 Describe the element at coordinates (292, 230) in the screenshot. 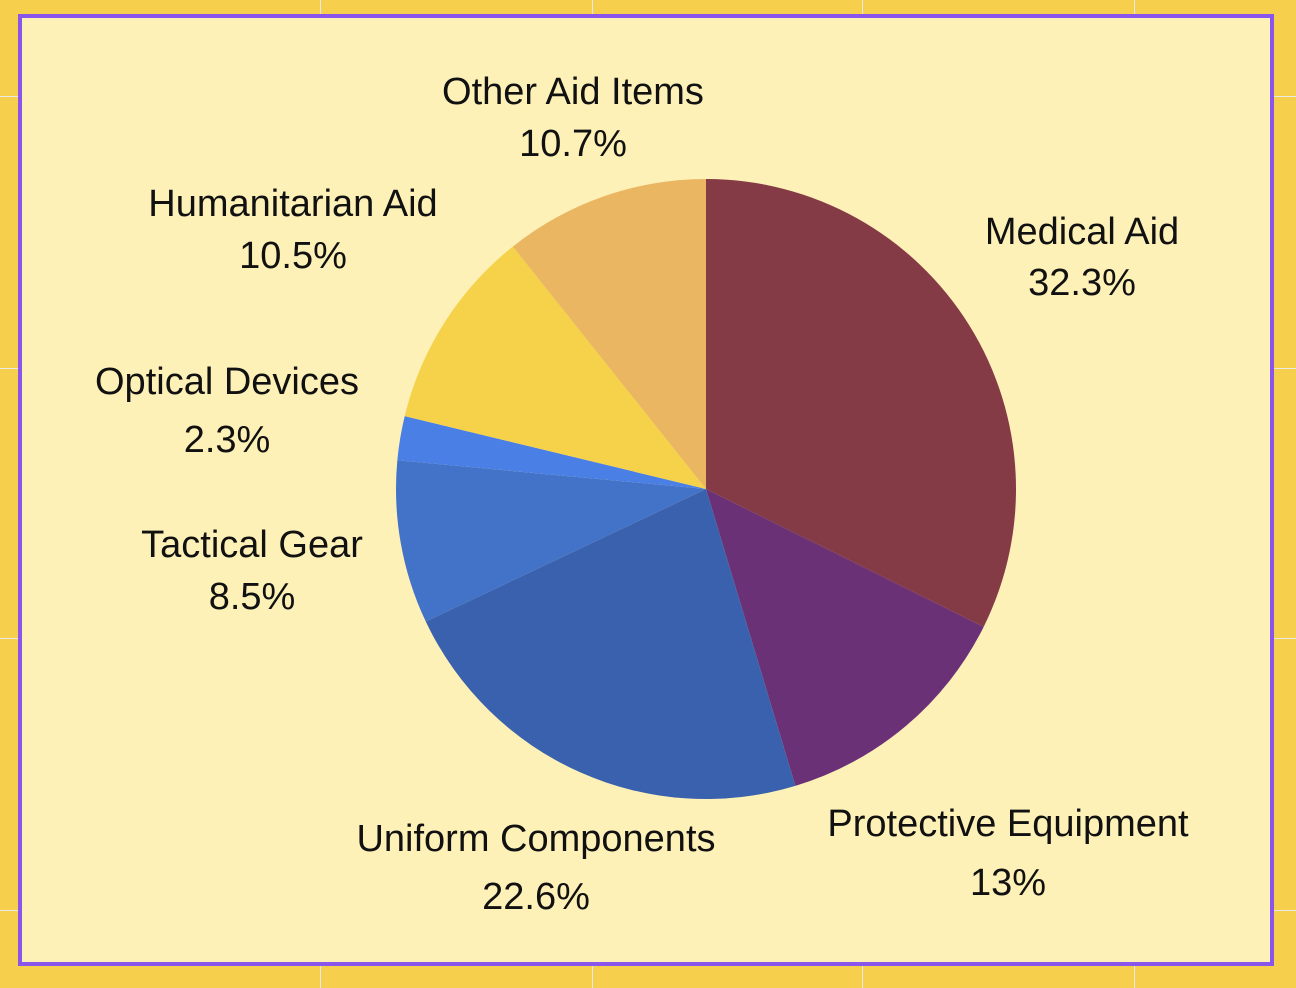

I see `slice-label-humanitarian-aid: Humanitarian Aid 10.5%` at that location.